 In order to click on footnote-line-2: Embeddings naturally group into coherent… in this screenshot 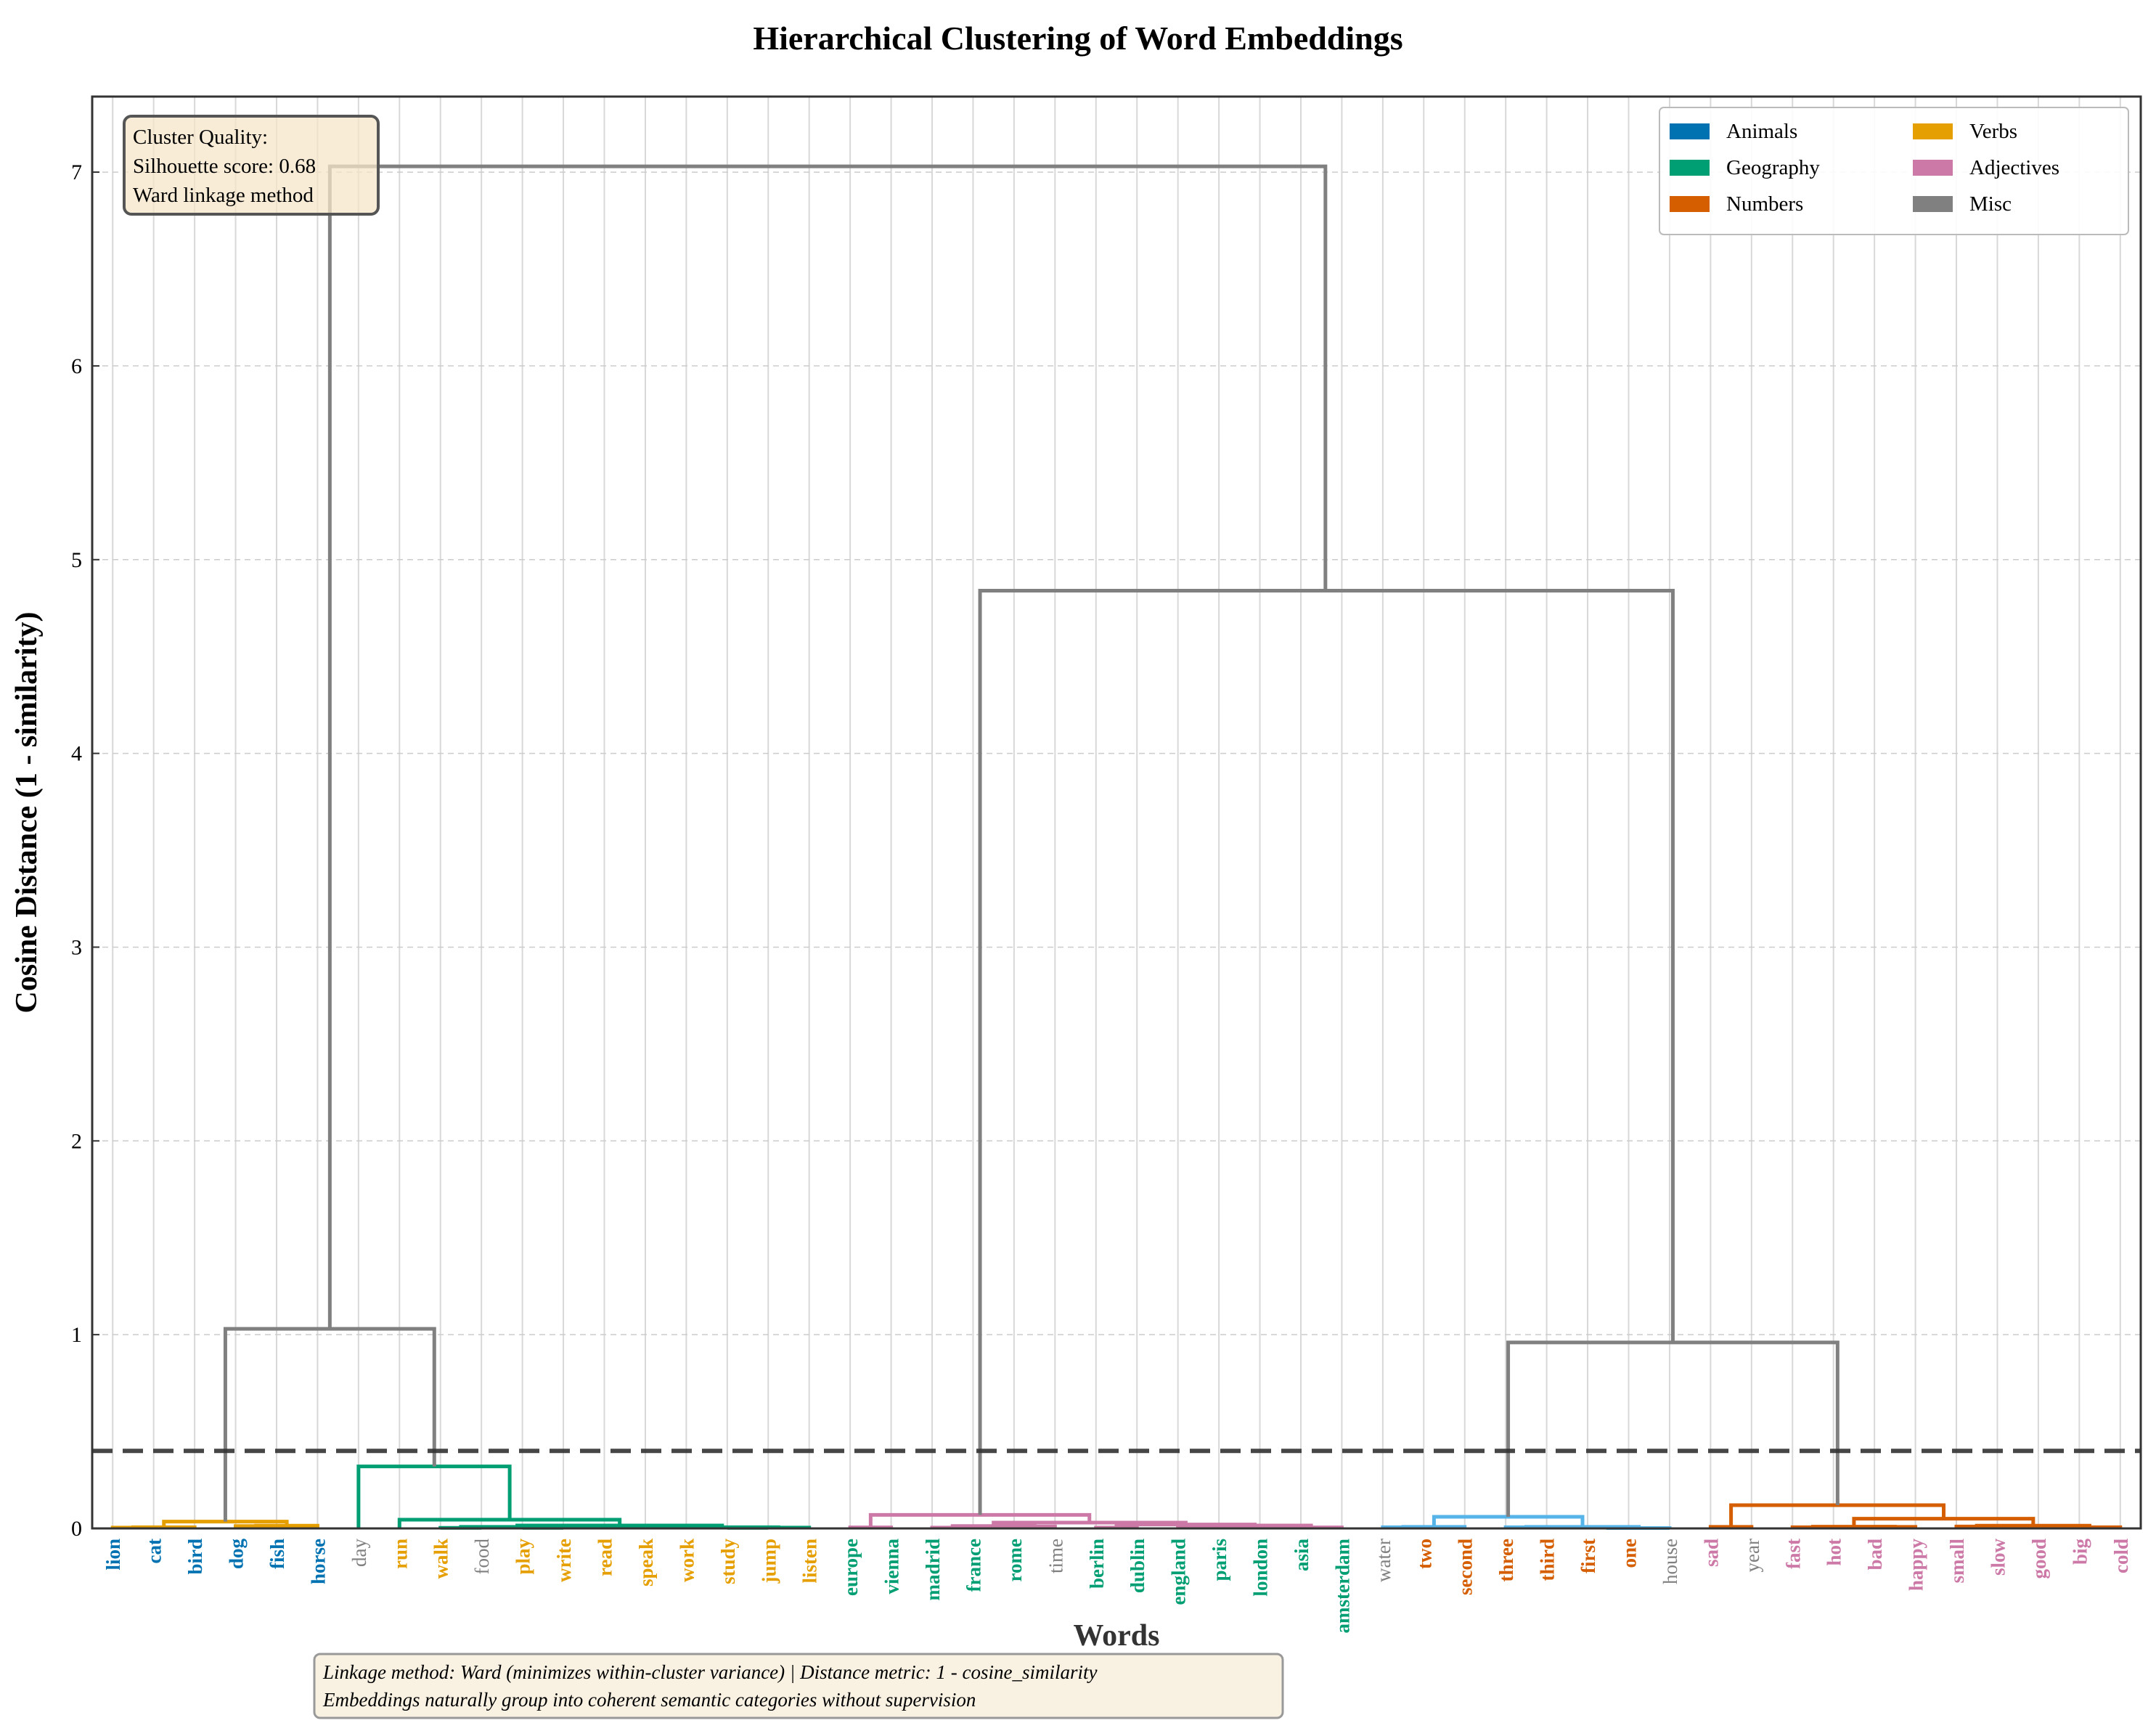, I will do `click(649, 1700)`.